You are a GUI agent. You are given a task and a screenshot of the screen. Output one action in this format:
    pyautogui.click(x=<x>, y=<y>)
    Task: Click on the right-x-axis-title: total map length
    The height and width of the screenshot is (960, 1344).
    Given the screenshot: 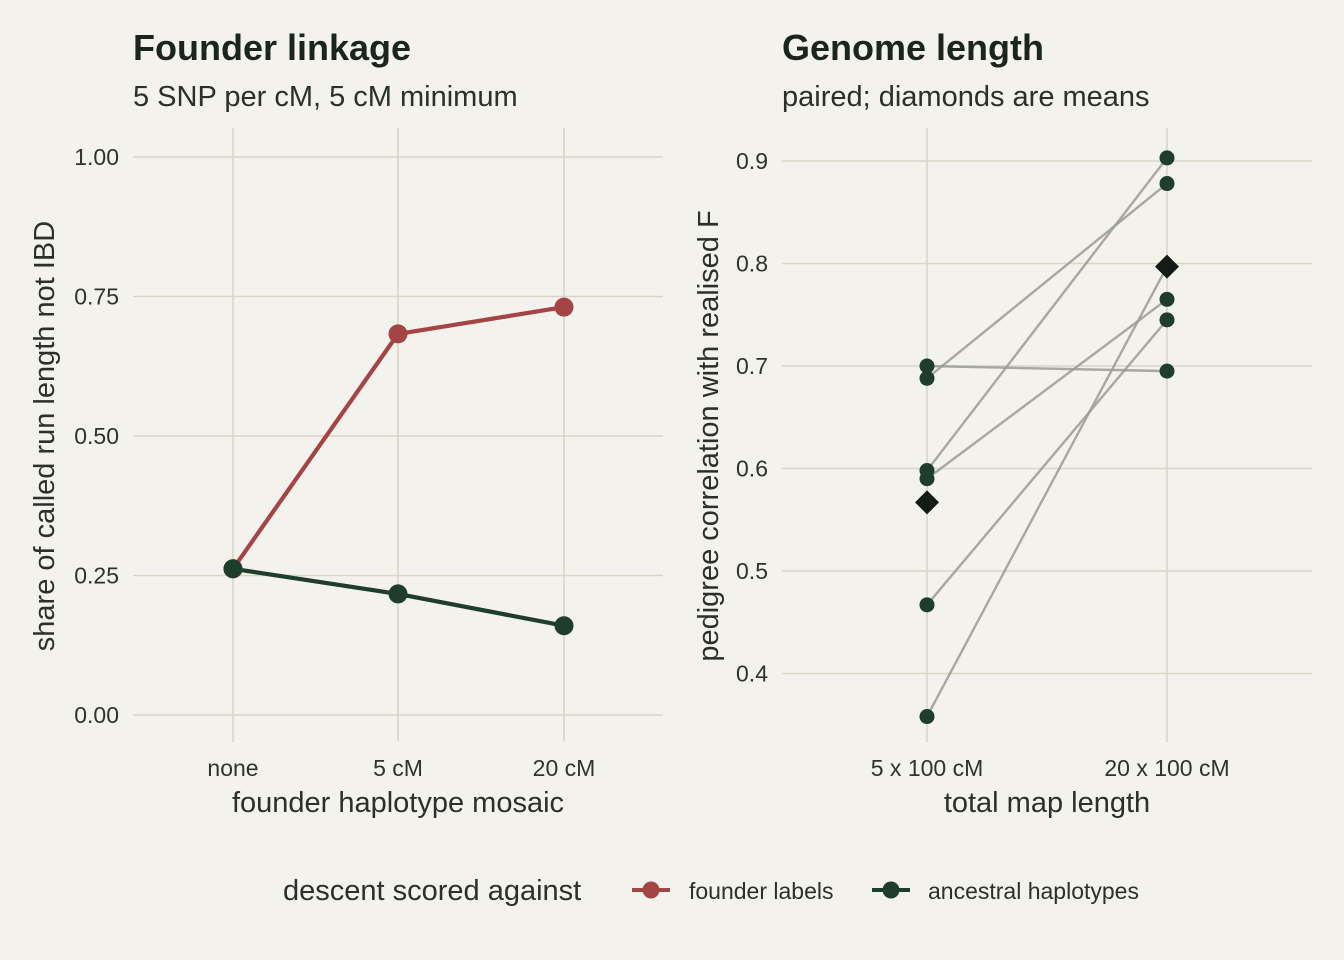 What is the action you would take?
    pyautogui.click(x=1047, y=803)
    